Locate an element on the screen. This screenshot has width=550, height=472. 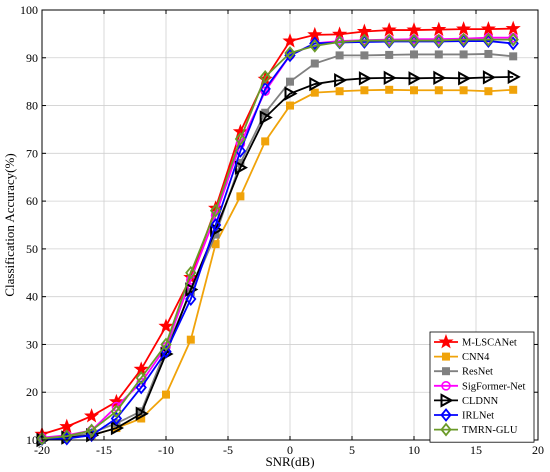
x-tick-label: -5 is located at coordinates (228, 450).